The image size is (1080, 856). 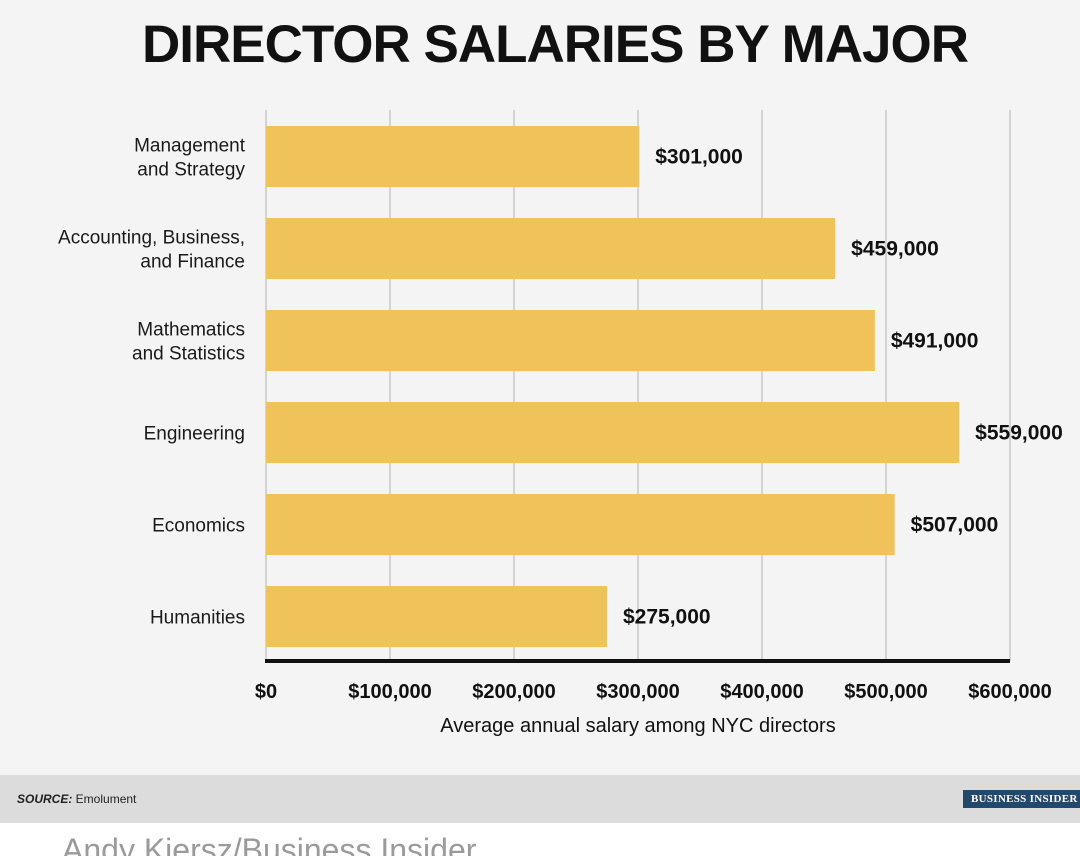 I want to click on value-label: $275,000, so click(x=667, y=617).